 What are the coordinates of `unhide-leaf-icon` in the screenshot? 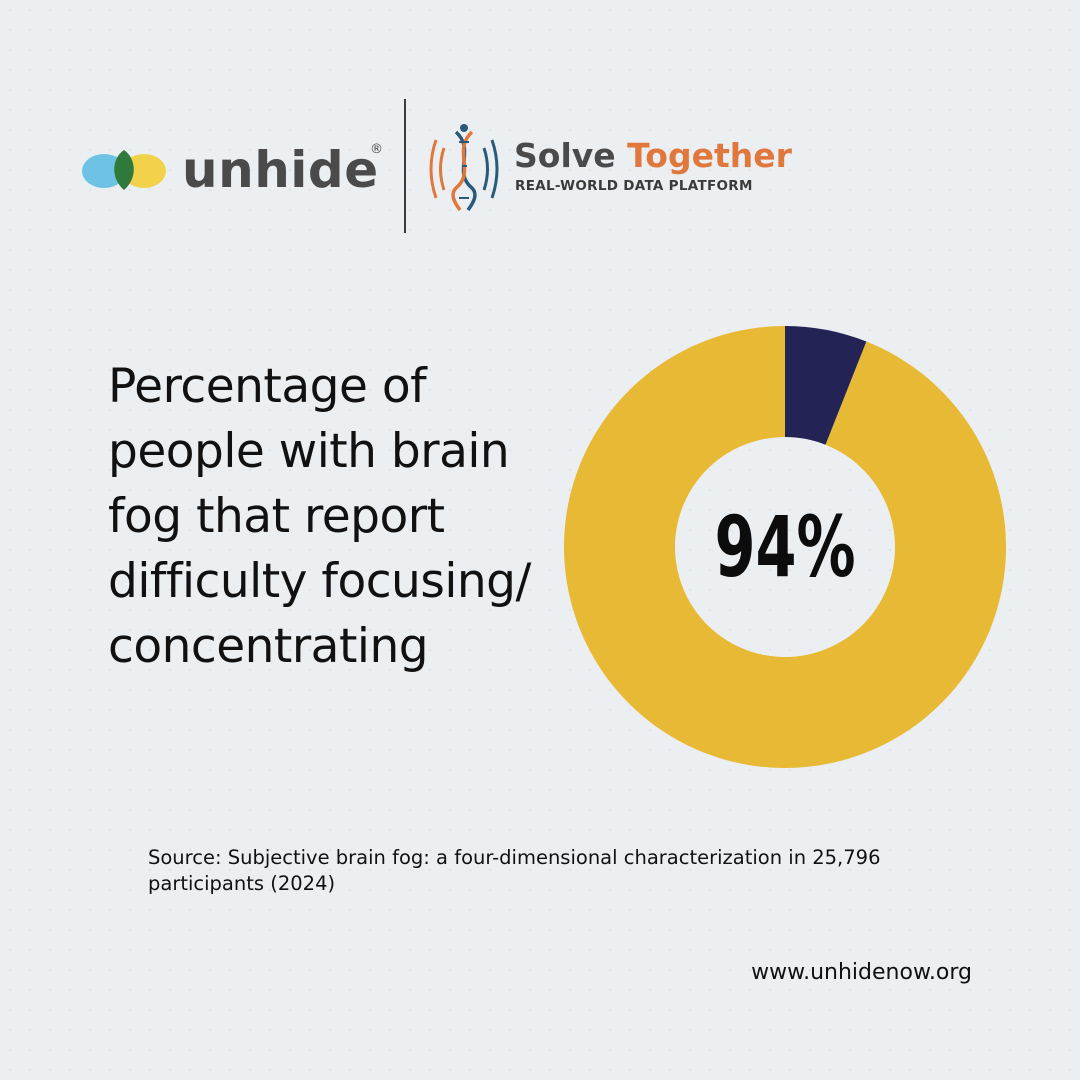 It's located at (124, 170).